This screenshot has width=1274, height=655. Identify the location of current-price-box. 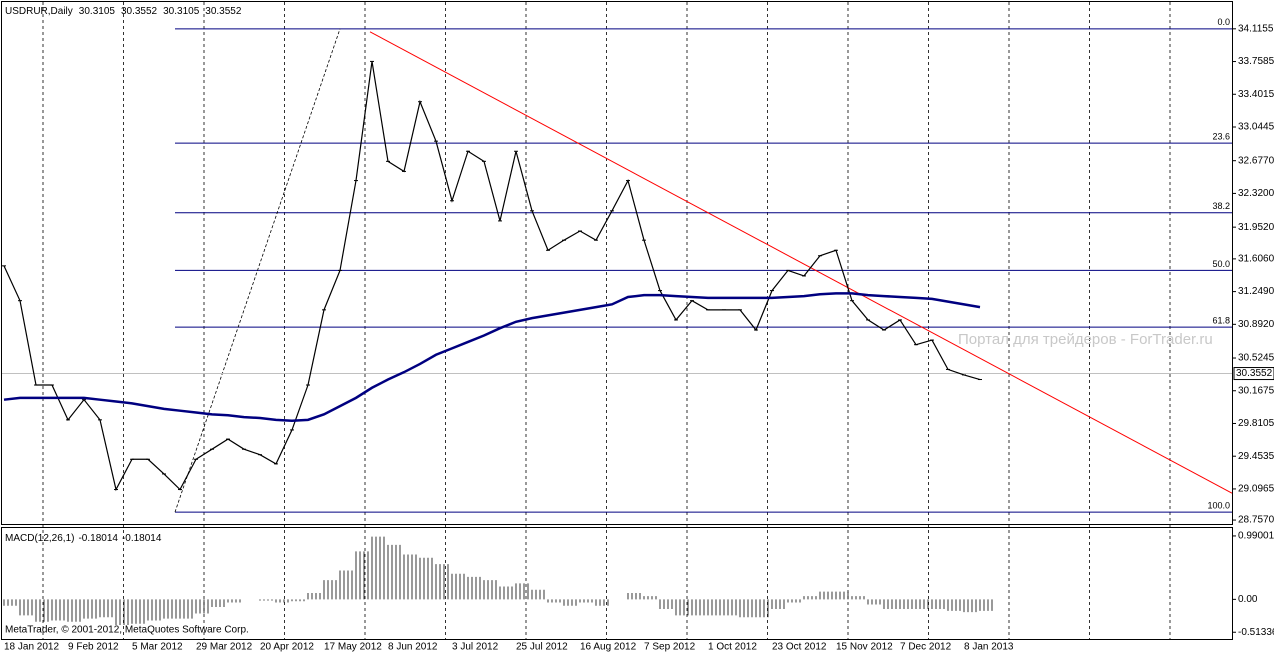
(1253, 374).